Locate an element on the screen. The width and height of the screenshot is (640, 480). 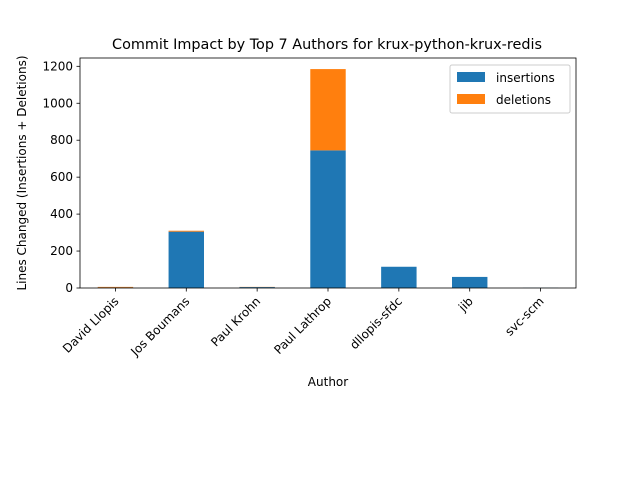
x-tick-label: Jos Boumans is located at coordinates (159, 326).